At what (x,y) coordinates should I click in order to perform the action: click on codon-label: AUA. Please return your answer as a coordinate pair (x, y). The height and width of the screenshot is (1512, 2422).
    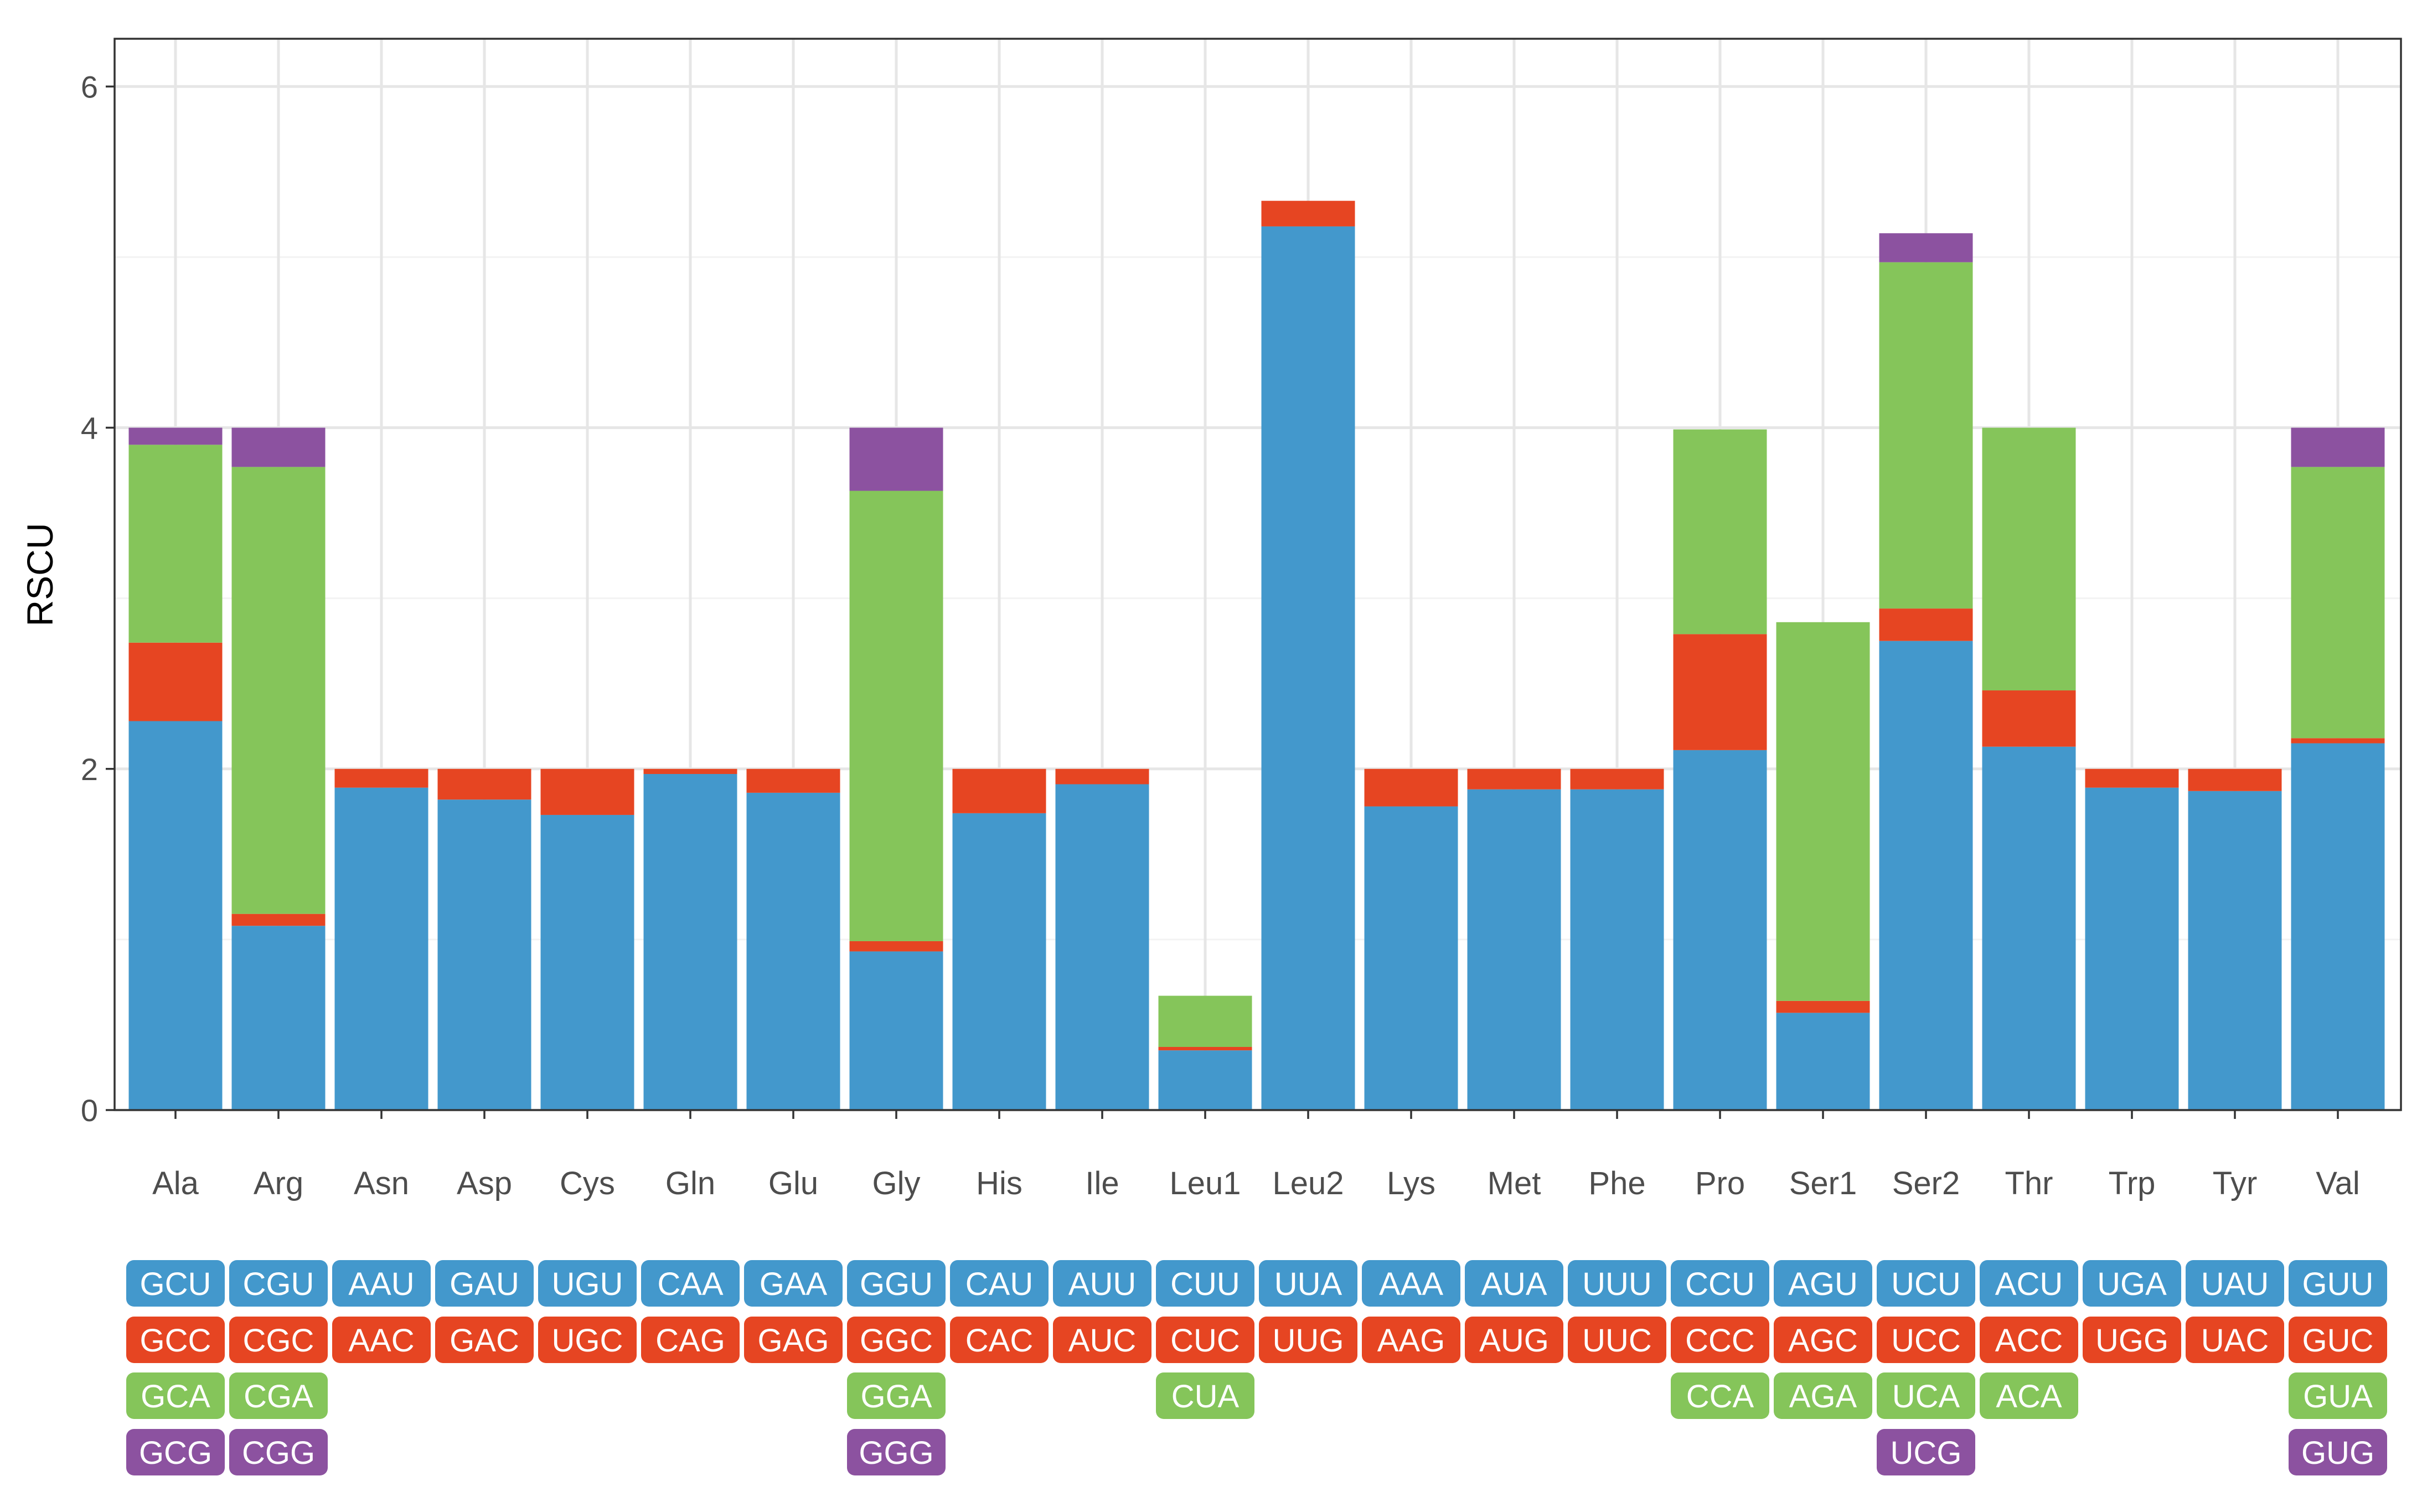
    Looking at the image, I should click on (1514, 1284).